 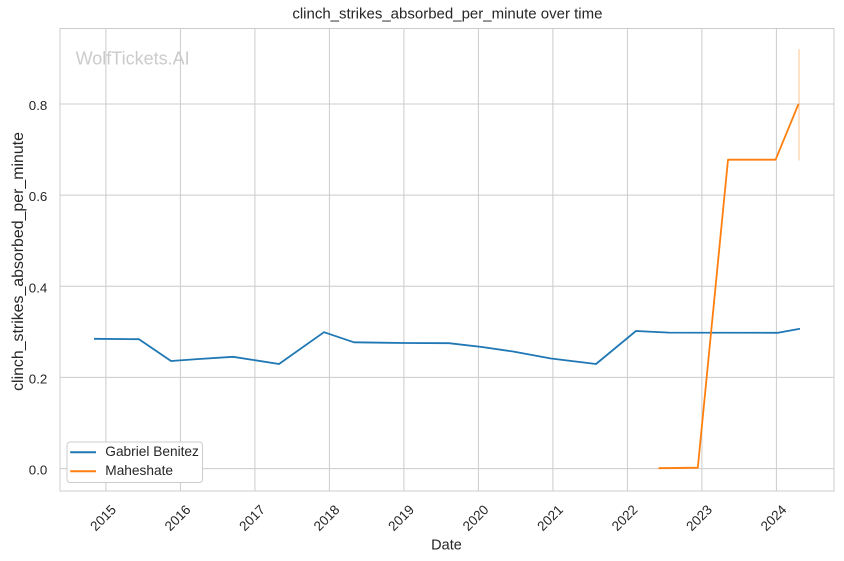 I want to click on svg-text: 0.0, so click(x=38, y=470).